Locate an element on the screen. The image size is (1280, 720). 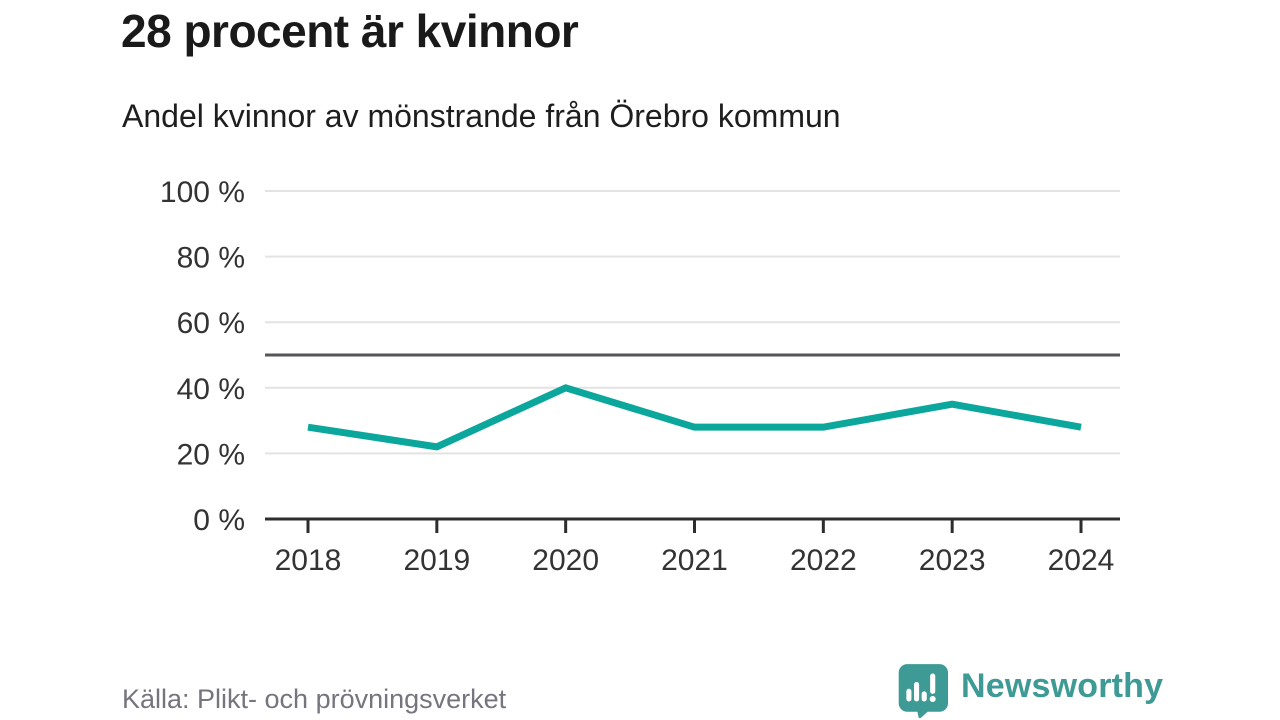
x-tick-label: 2020 is located at coordinates (565, 560).